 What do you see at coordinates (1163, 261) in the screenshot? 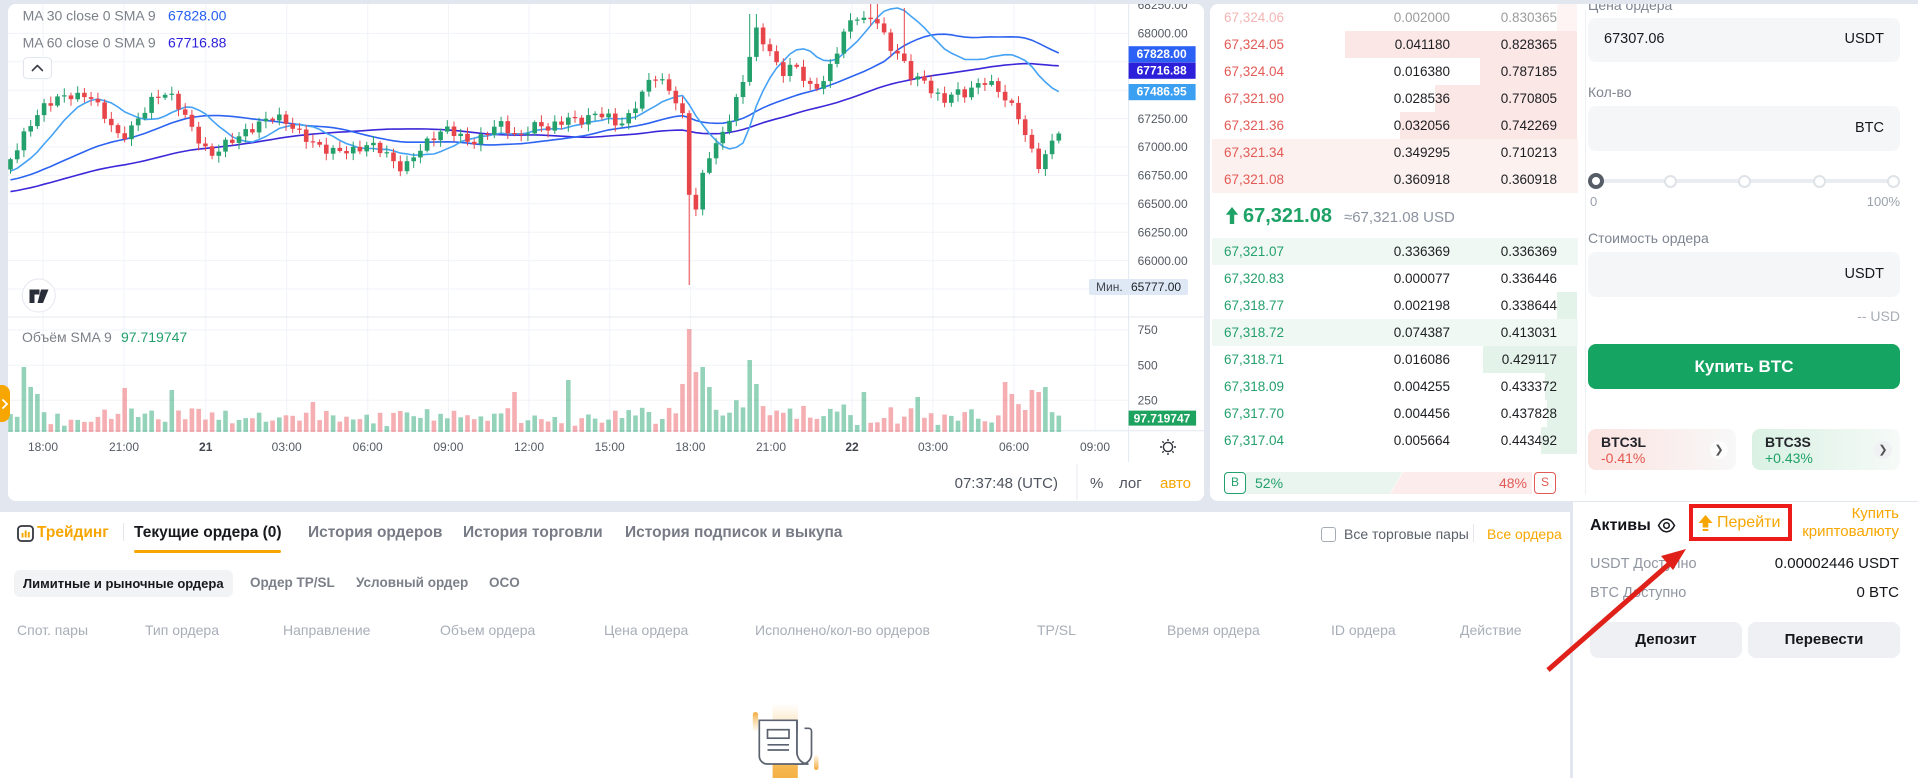
I see `svg-text: 66000.00` at bounding box center [1163, 261].